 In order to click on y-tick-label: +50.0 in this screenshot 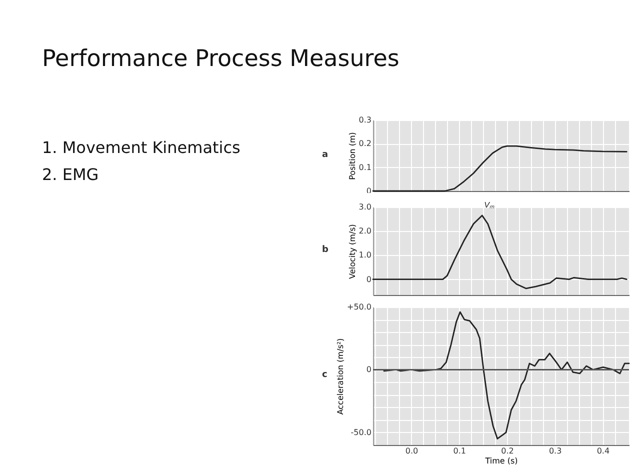, I will do `click(359, 307)`.